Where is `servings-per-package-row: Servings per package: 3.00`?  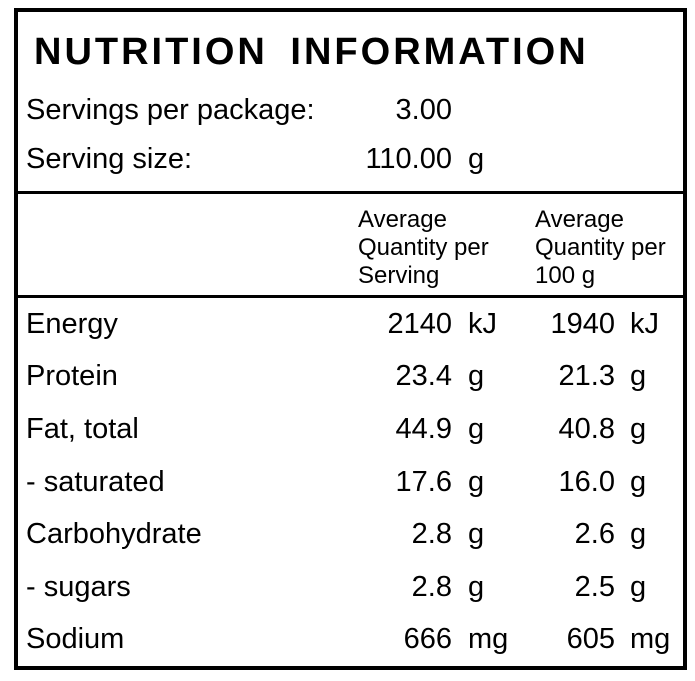 servings-per-package-row: Servings per package: 3.00 is located at coordinates (350, 110).